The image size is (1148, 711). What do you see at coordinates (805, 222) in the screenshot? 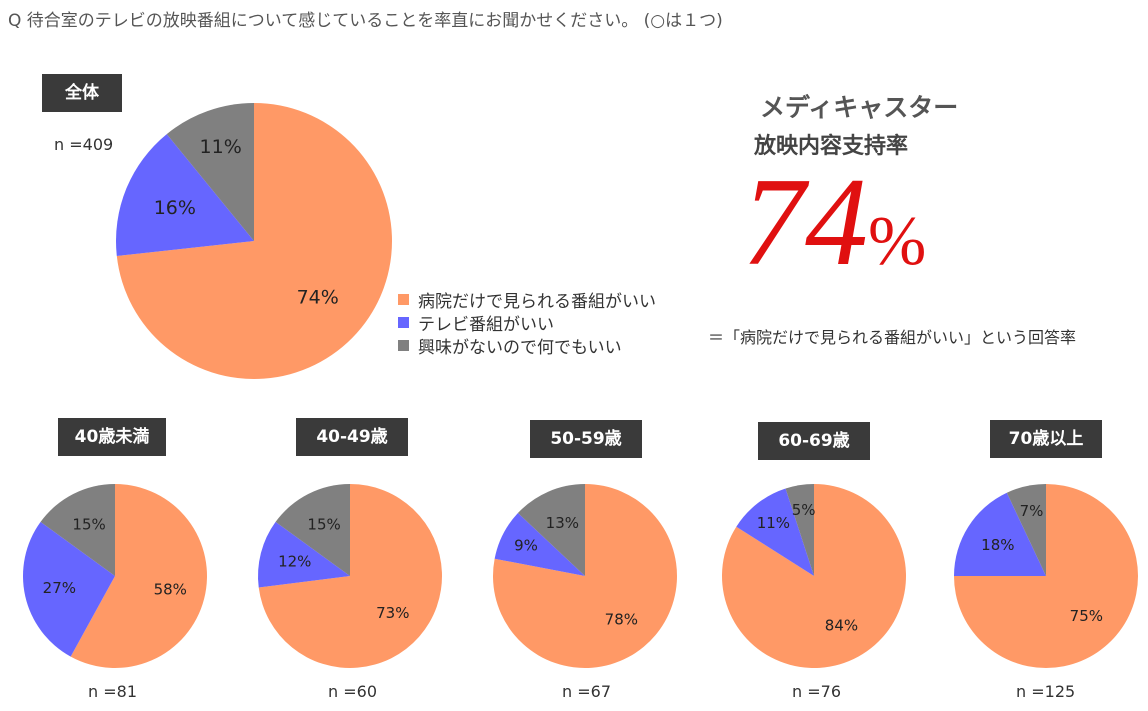
I see `support-rate-value: 74` at bounding box center [805, 222].